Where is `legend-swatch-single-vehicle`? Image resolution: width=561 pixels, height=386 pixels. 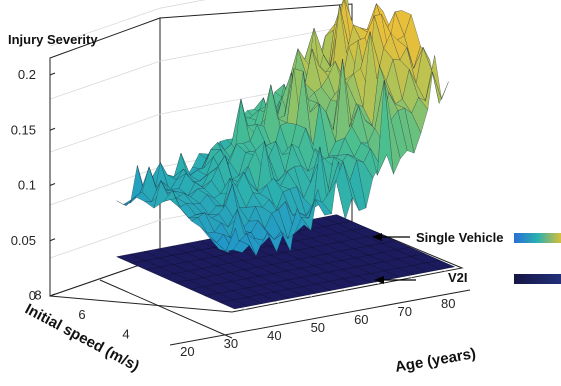 legend-swatch-single-vehicle is located at coordinates (537, 238).